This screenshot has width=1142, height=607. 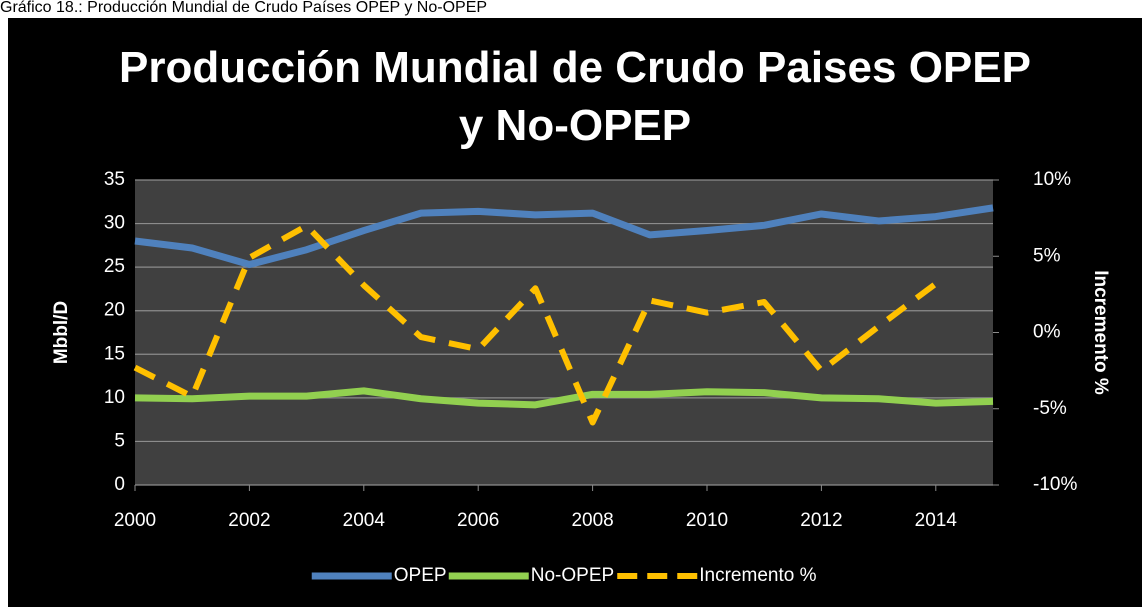 I want to click on y-tick-label: 35, so click(x=114, y=179).